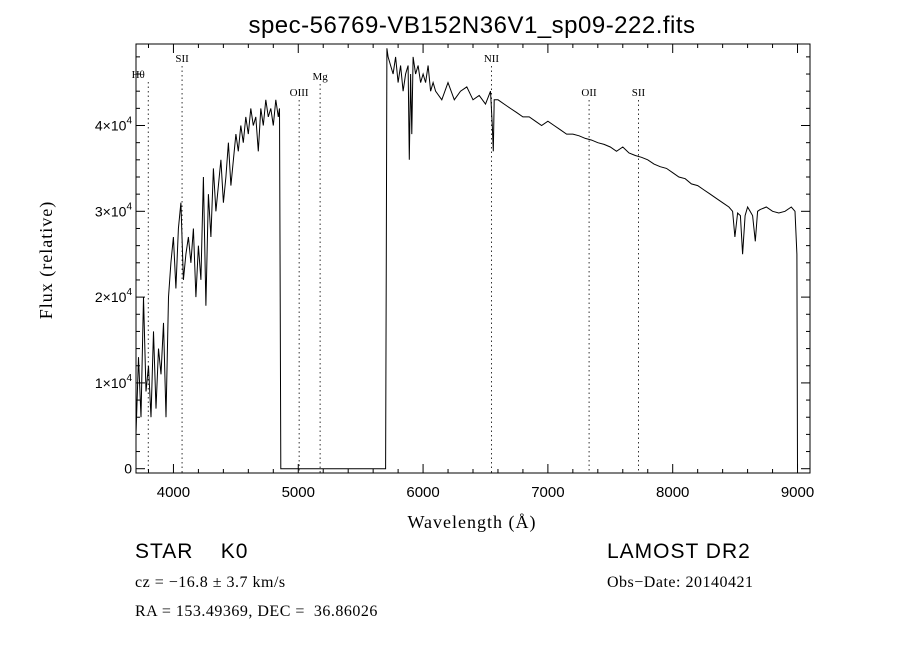  What do you see at coordinates (679, 551) in the screenshot?
I see `survey-name: LAMOST DR2` at bounding box center [679, 551].